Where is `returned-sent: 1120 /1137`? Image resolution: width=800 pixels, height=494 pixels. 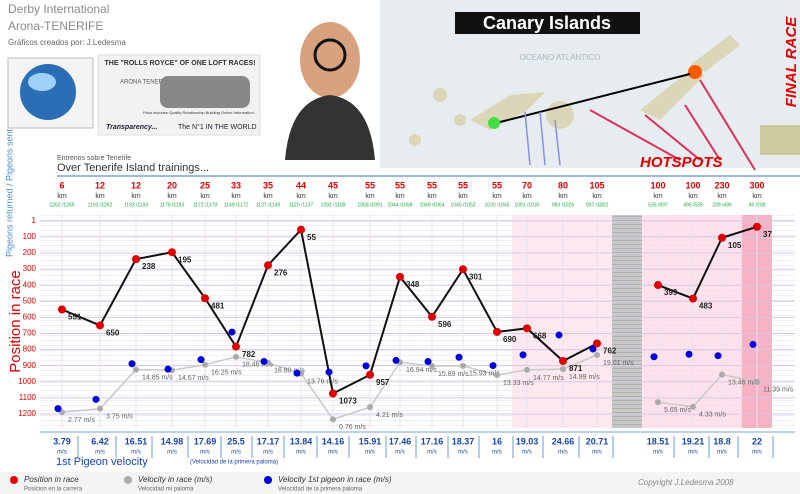
returned-sent: 1120 /1137 is located at coordinates (301, 205).